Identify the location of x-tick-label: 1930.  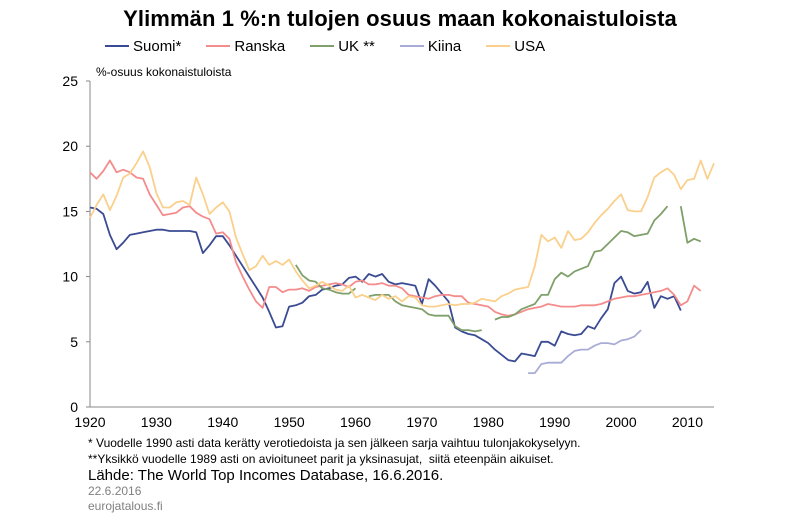
(156, 422).